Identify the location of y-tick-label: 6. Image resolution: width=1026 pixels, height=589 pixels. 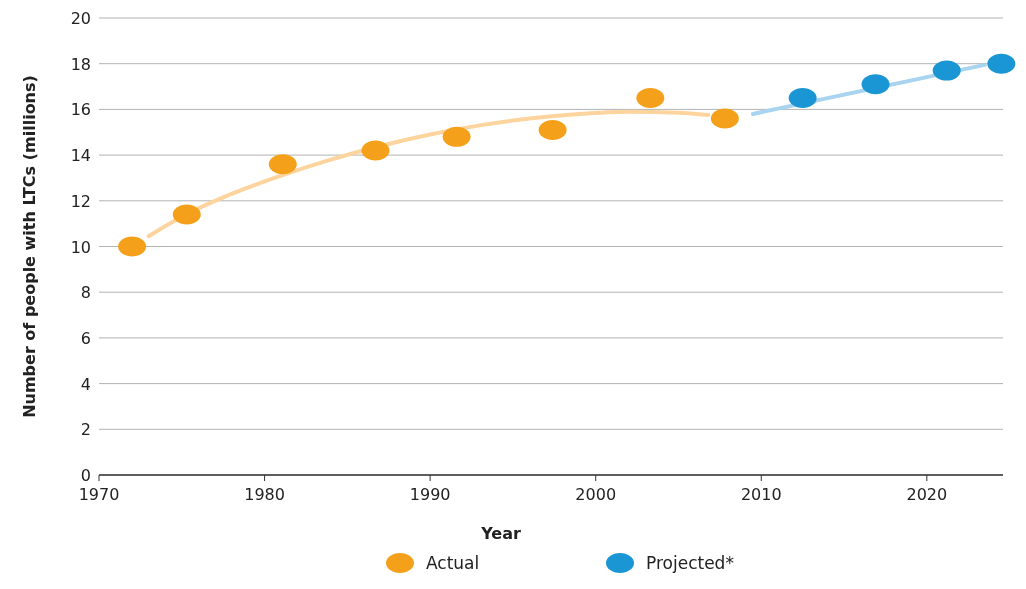
(85, 338).